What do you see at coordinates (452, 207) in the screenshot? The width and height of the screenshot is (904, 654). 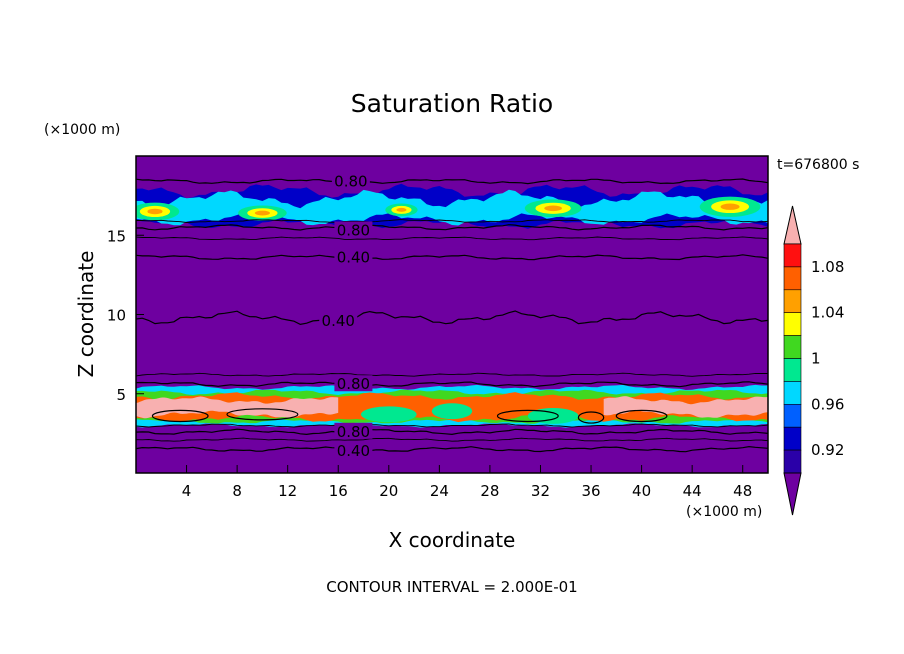 I see `upper-band-cyan` at bounding box center [452, 207].